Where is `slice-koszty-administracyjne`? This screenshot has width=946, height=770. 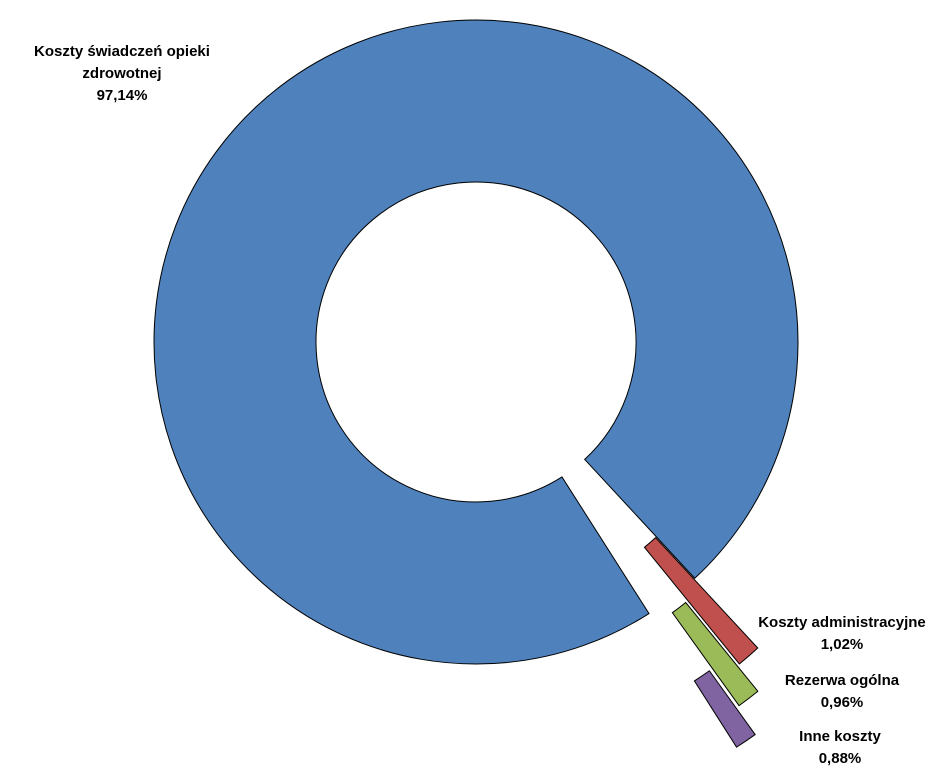
slice-koszty-administracyjne is located at coordinates (701, 600).